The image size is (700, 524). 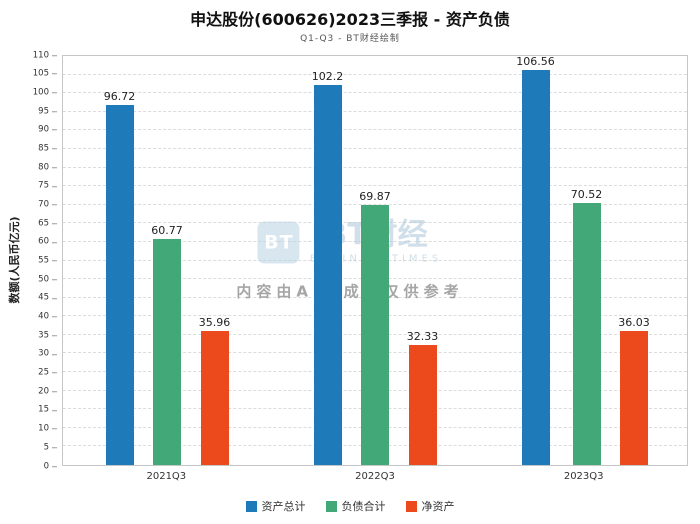 I want to click on bar-value-label: 32.33, so click(x=422, y=336).